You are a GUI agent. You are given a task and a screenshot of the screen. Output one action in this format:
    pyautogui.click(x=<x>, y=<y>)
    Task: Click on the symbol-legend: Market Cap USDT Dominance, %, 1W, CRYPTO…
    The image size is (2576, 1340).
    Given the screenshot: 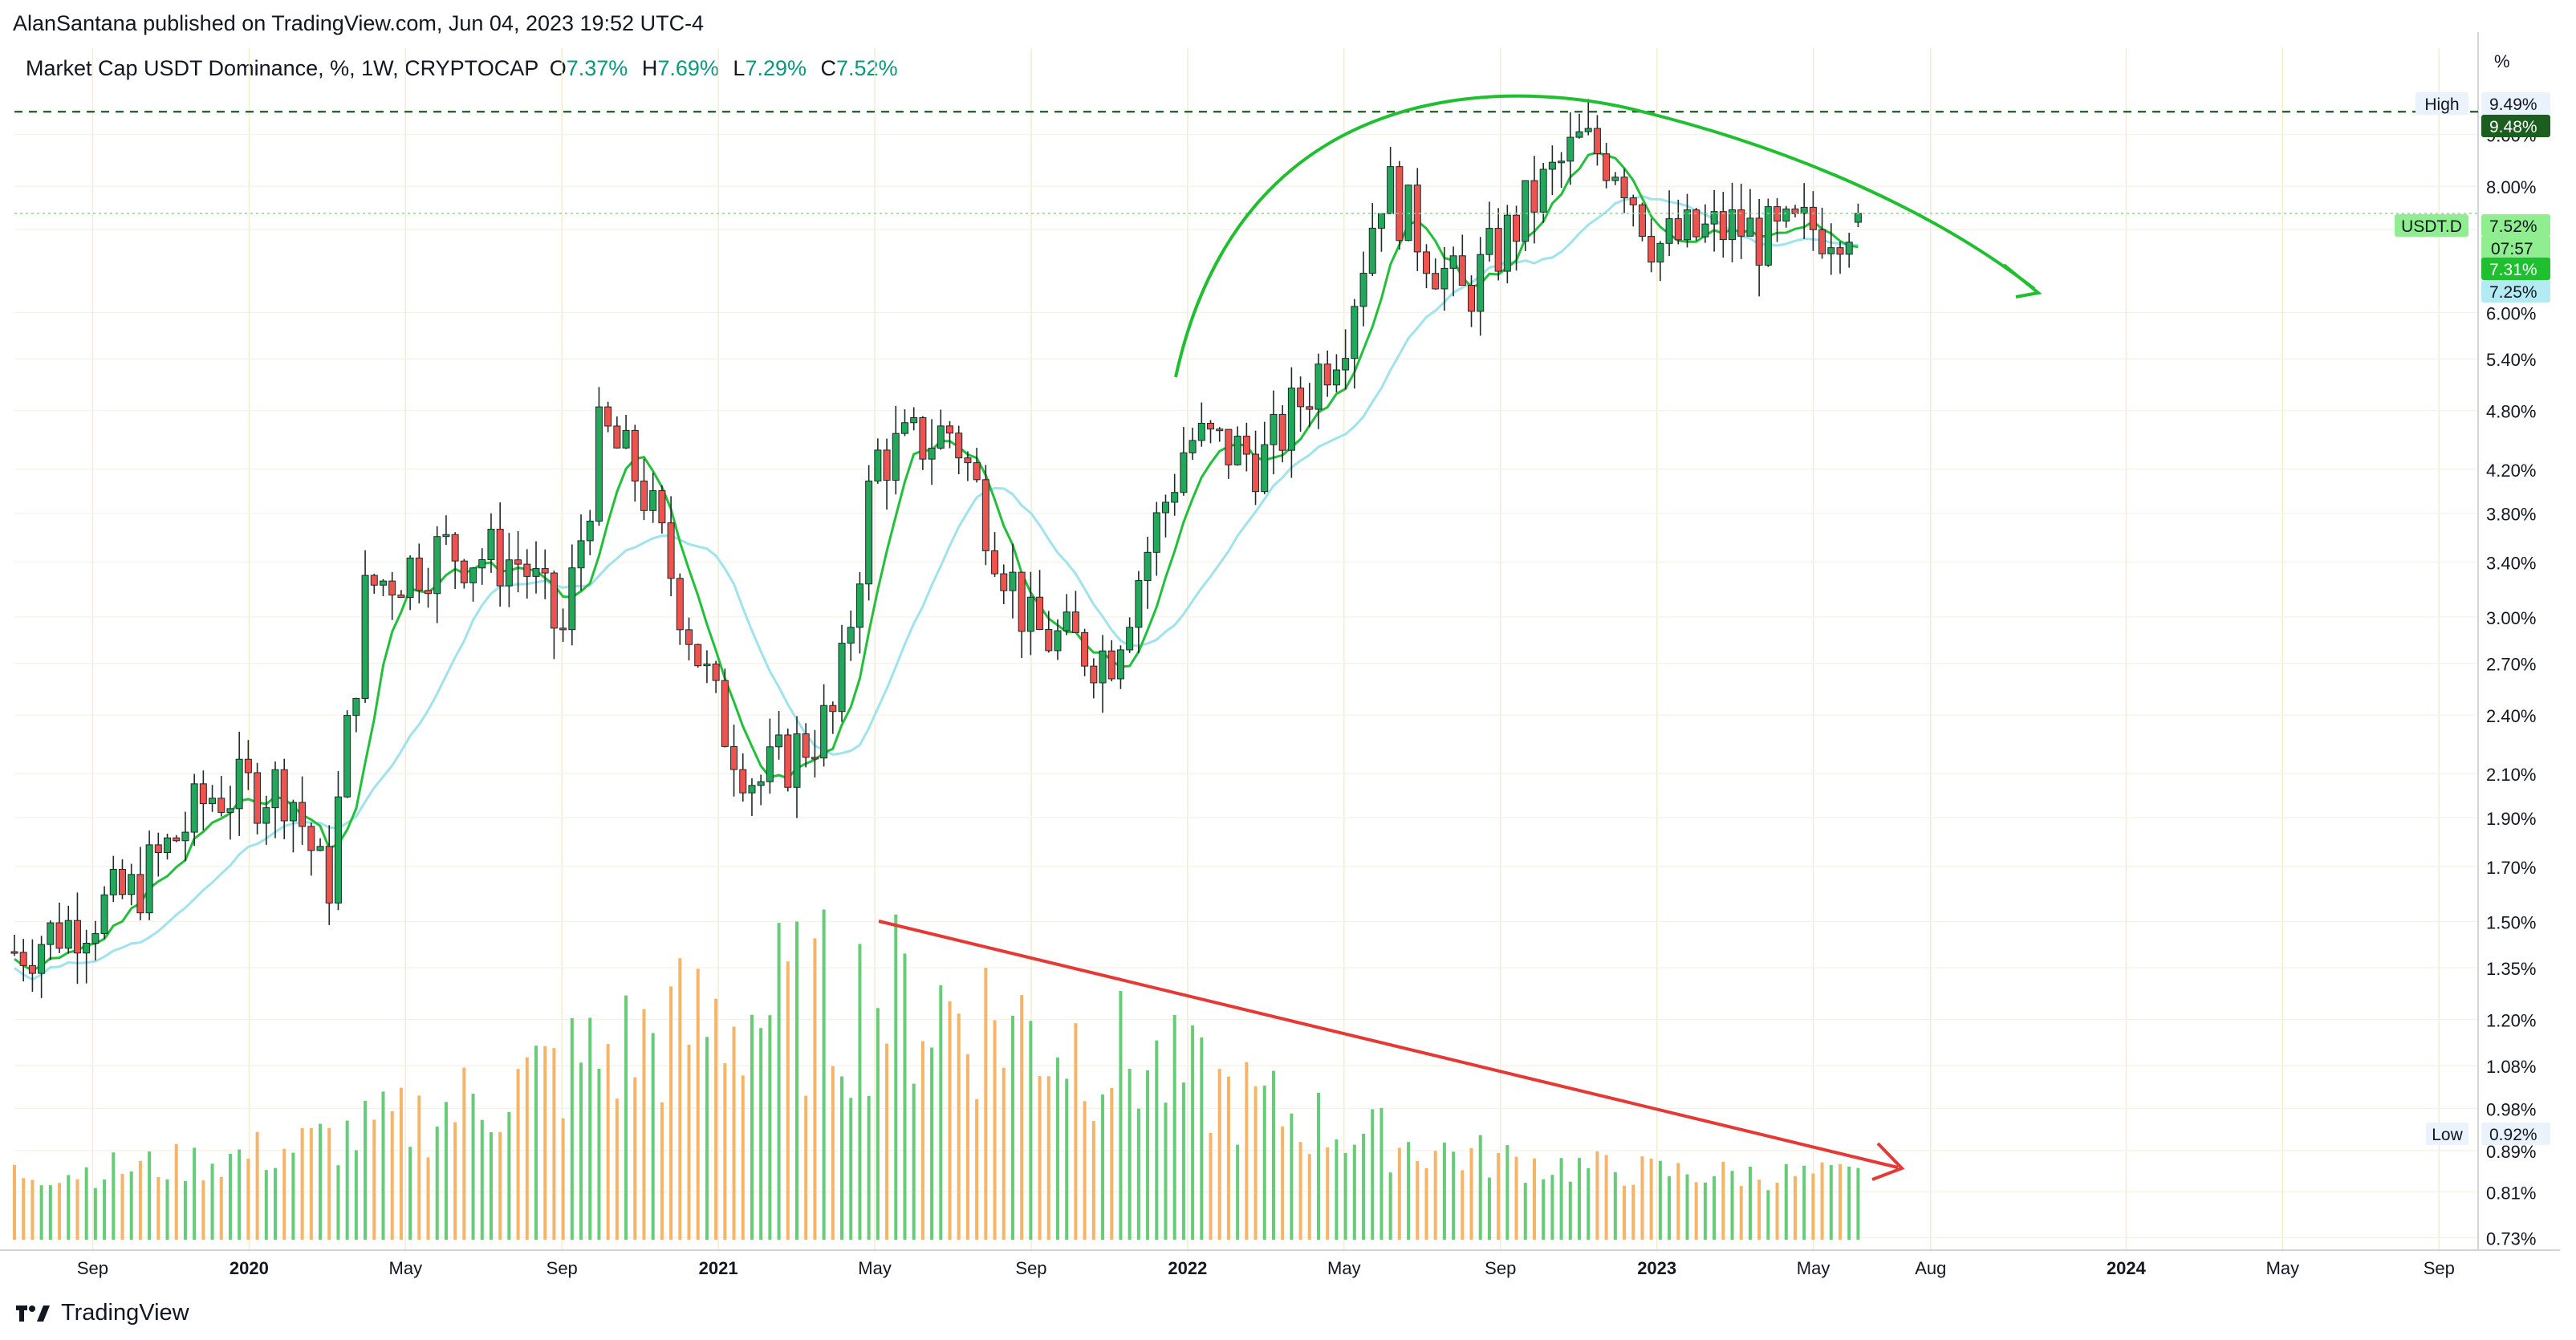 What is the action you would take?
    pyautogui.click(x=462, y=68)
    